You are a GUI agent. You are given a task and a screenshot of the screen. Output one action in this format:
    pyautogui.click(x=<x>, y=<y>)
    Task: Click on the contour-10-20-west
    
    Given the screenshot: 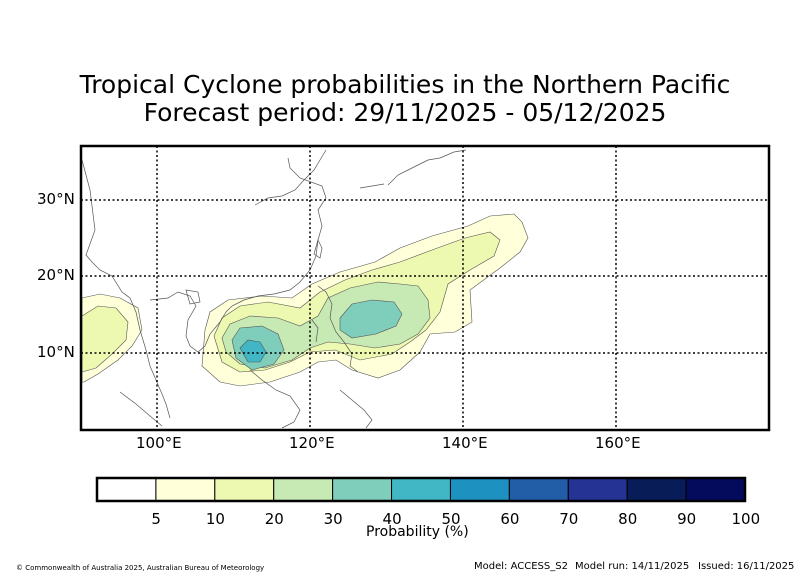 What is the action you would take?
    pyautogui.click(x=105, y=339)
    